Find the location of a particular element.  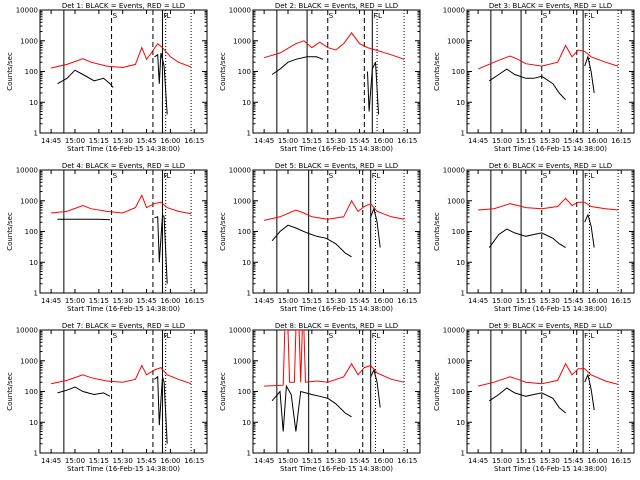

panel-title: Det 3: BLACK = Events, RED = LLD is located at coordinates (550, 6).